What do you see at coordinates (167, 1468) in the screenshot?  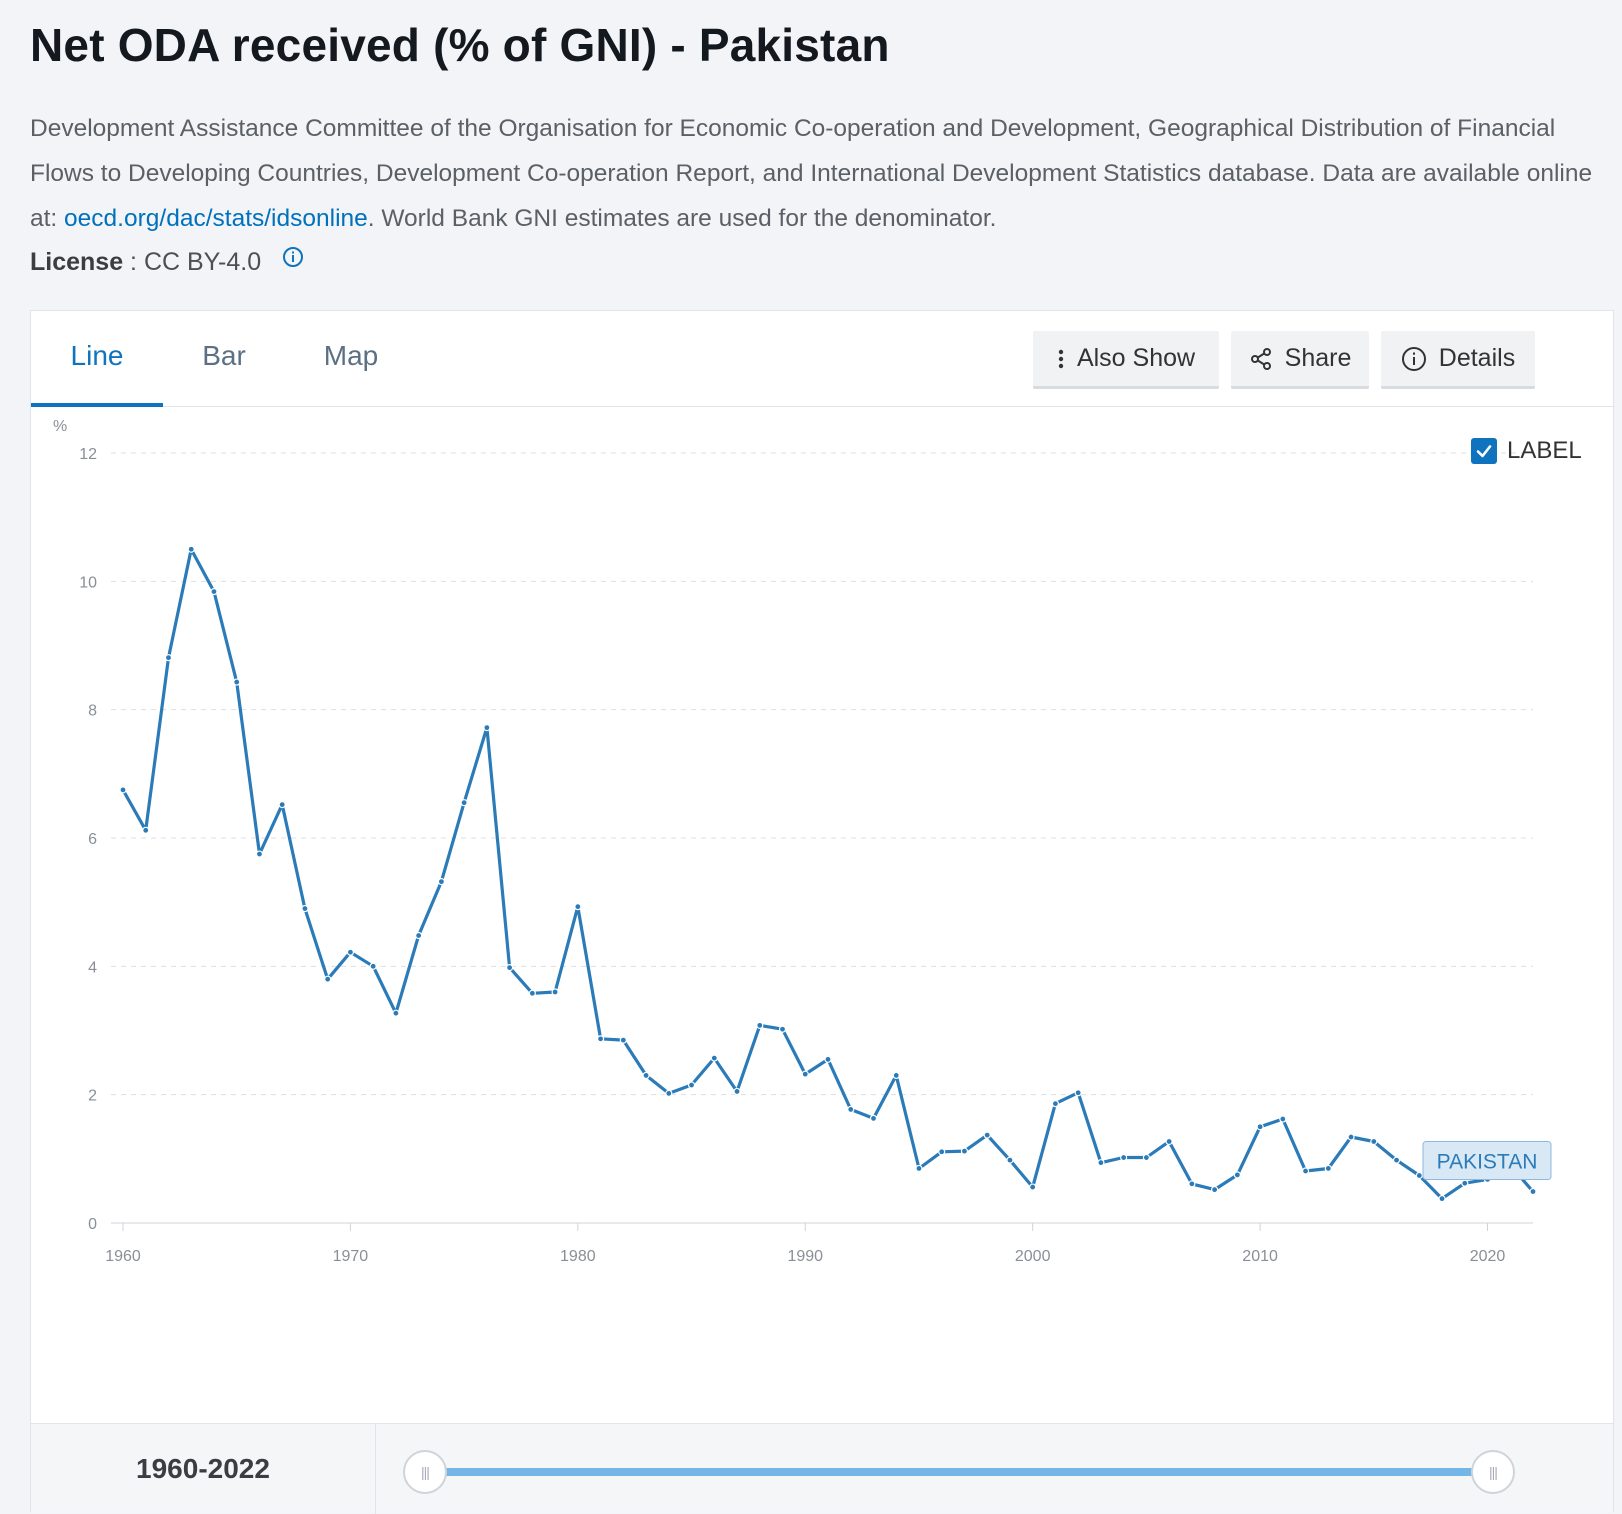 I see `range-start: 1960` at bounding box center [167, 1468].